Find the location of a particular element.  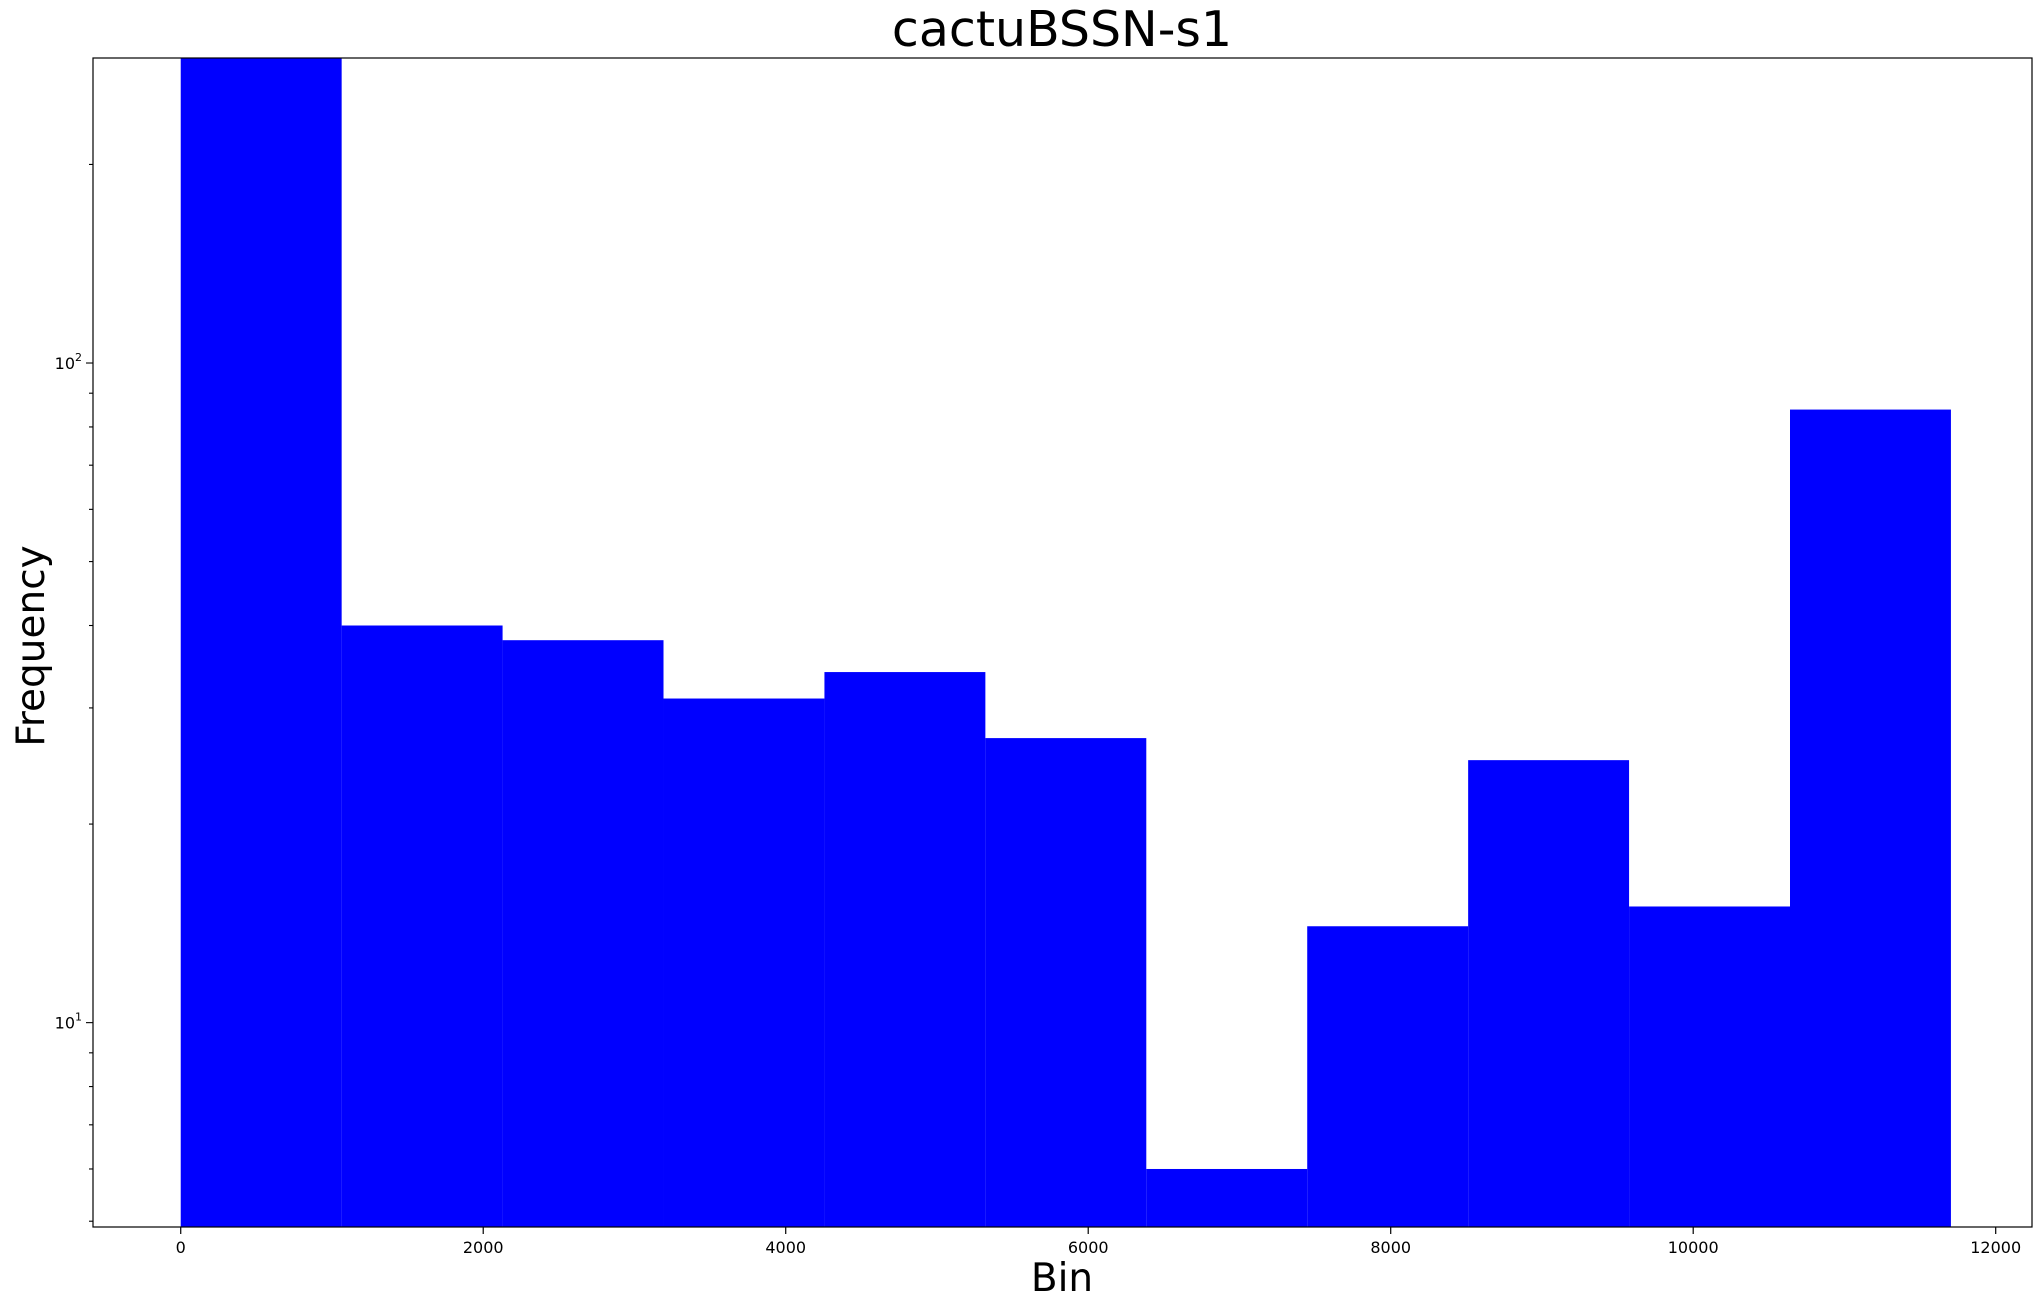

x-tick-label: 6000 is located at coordinates (1088, 1247).